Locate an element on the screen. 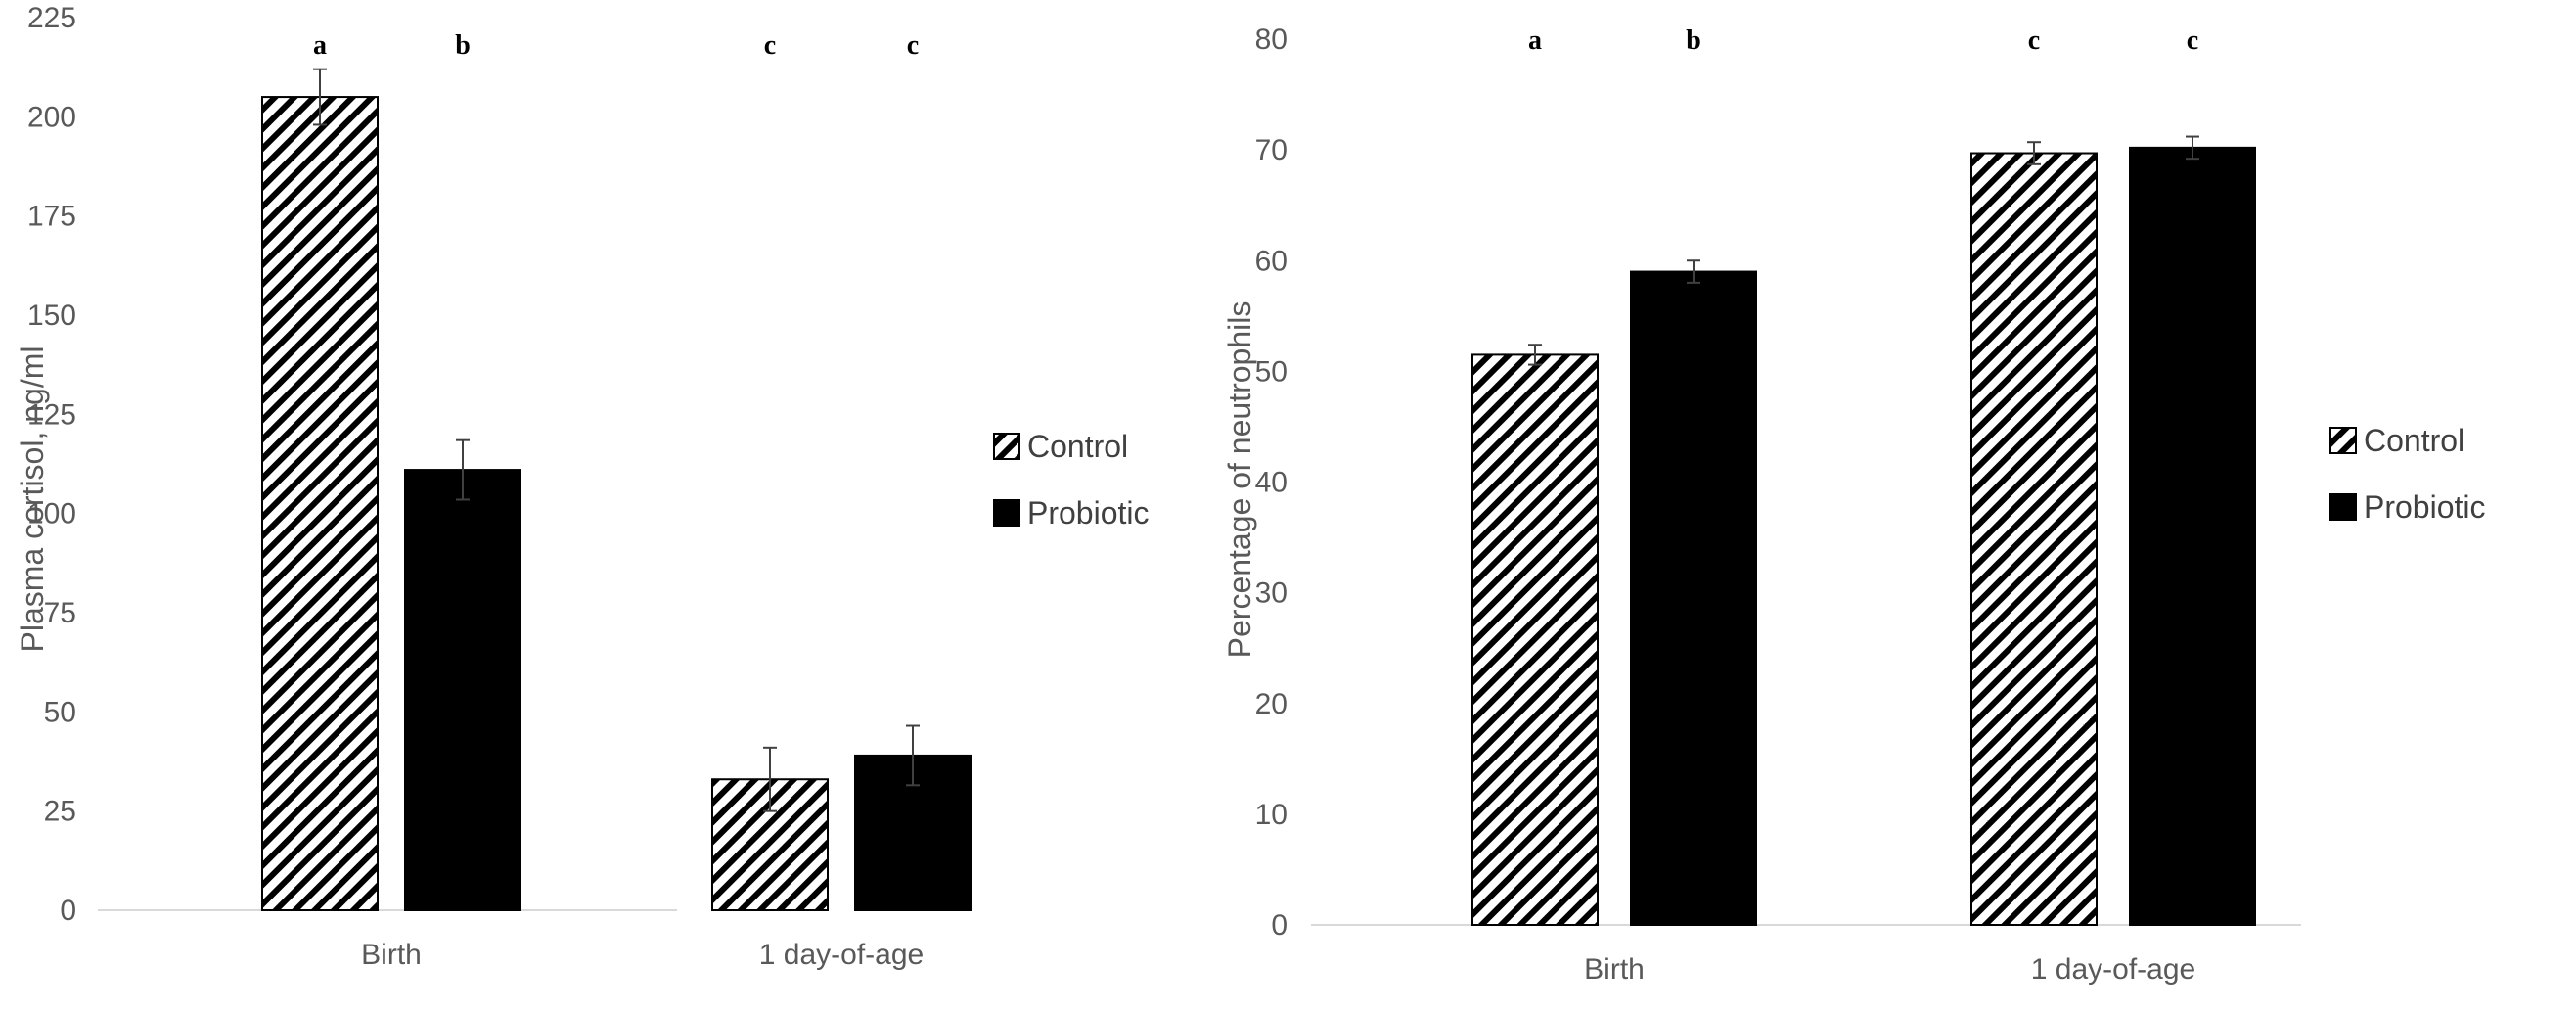 The height and width of the screenshot is (1014, 2576). y-tick-label: 75 is located at coordinates (60, 613).